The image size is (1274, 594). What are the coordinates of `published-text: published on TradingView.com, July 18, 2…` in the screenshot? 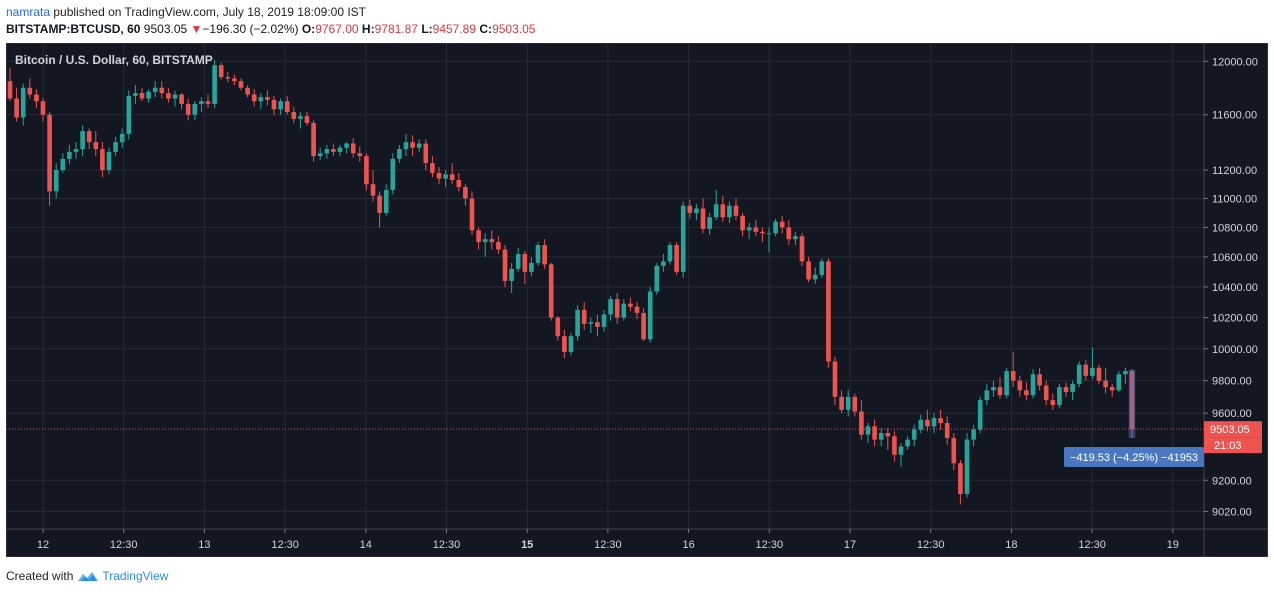 It's located at (208, 12).